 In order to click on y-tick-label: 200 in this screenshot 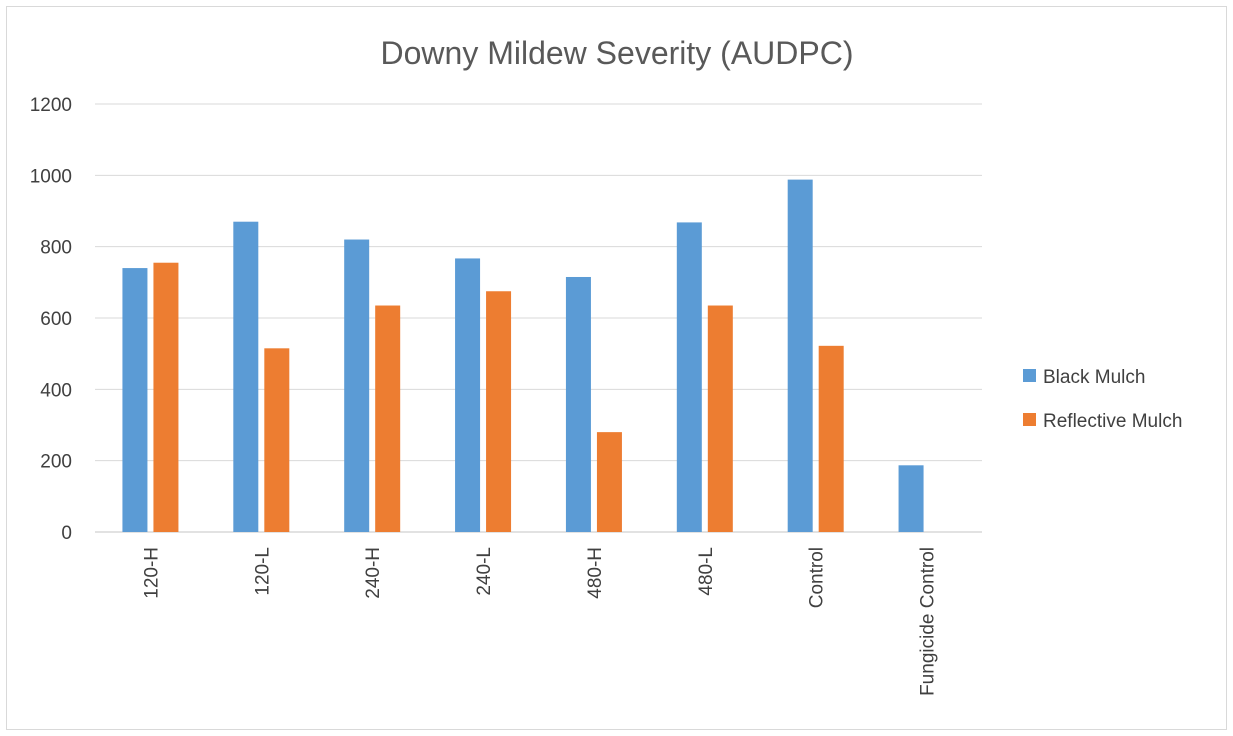, I will do `click(56, 462)`.